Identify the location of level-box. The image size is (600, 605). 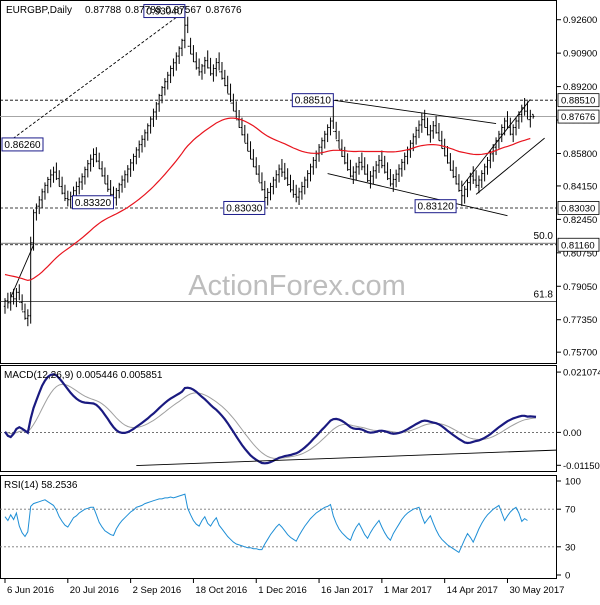
(578, 208).